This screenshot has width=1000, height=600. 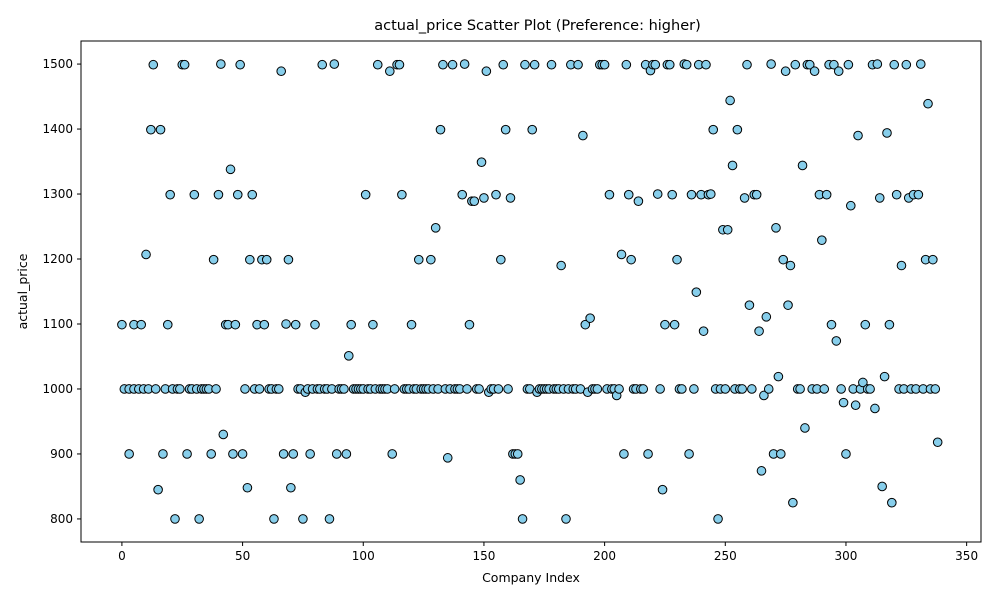 What do you see at coordinates (363, 556) in the screenshot?
I see `x-tick-label: 100` at bounding box center [363, 556].